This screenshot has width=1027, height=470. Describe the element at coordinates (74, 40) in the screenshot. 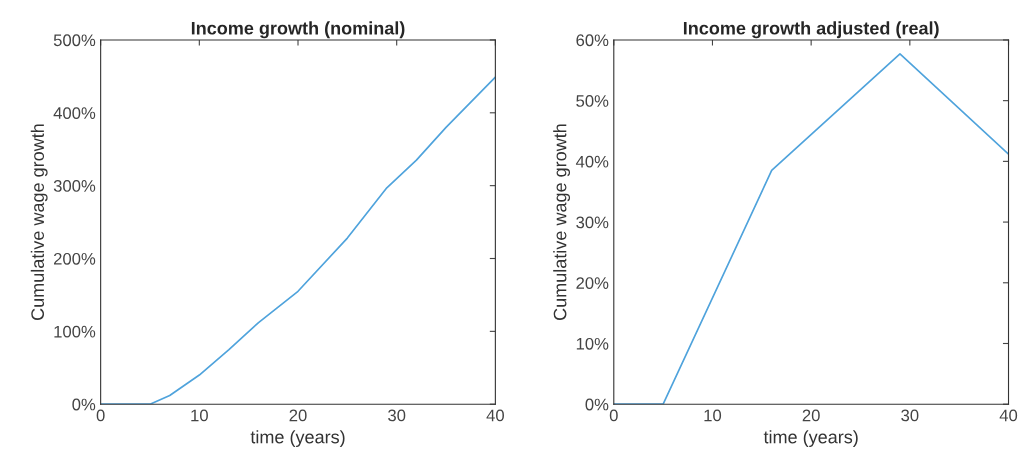

I see `y-tick-label: 500%` at that location.